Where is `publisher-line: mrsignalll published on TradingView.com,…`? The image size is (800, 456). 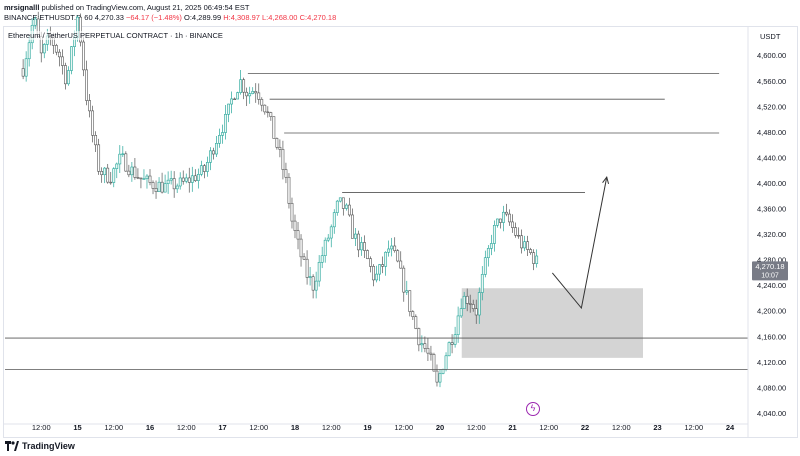 publisher-line: mrsignalll published on TradingView.com,… is located at coordinates (126, 7).